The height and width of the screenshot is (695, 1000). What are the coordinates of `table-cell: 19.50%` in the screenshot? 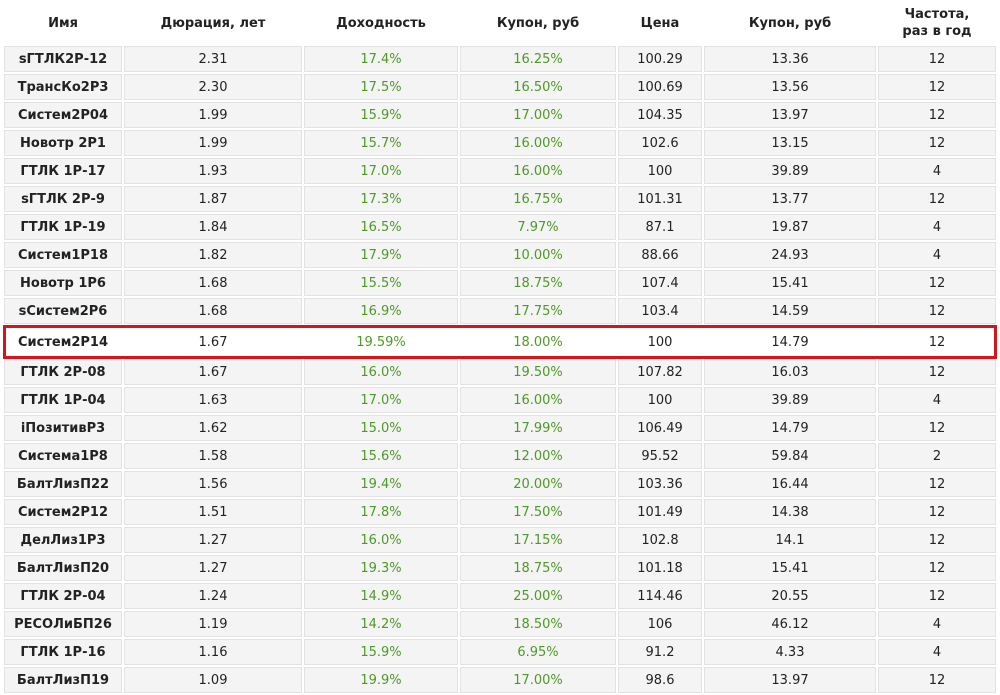 It's located at (538, 372).